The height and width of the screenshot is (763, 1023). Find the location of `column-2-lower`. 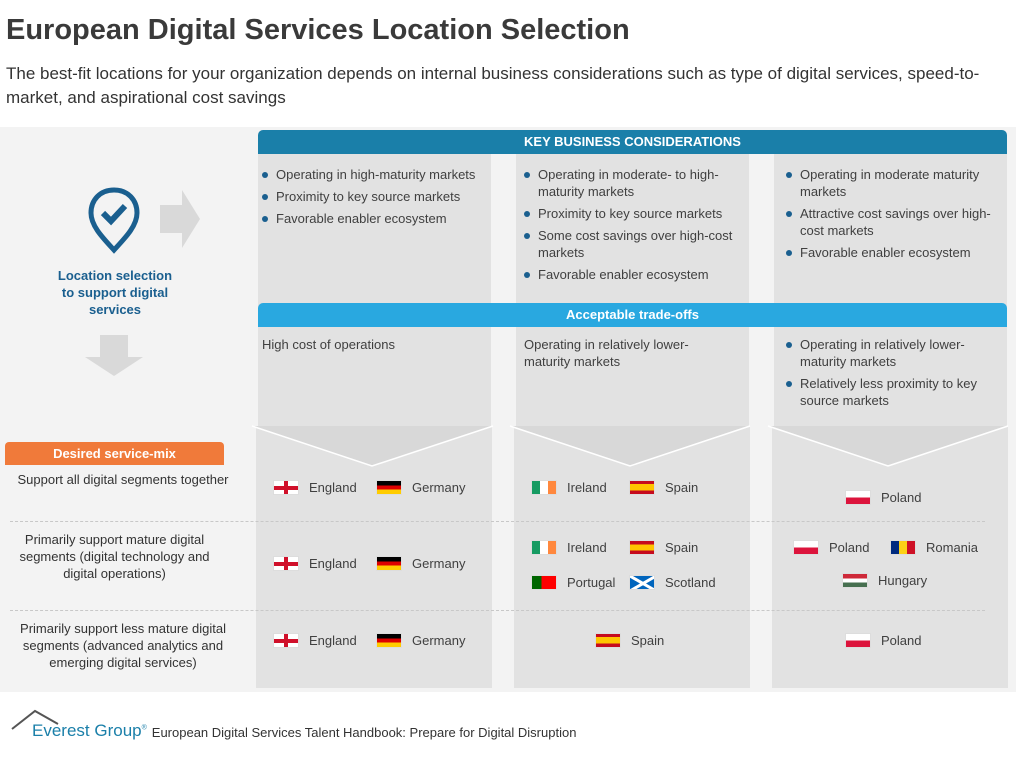

column-2-lower is located at coordinates (632, 557).